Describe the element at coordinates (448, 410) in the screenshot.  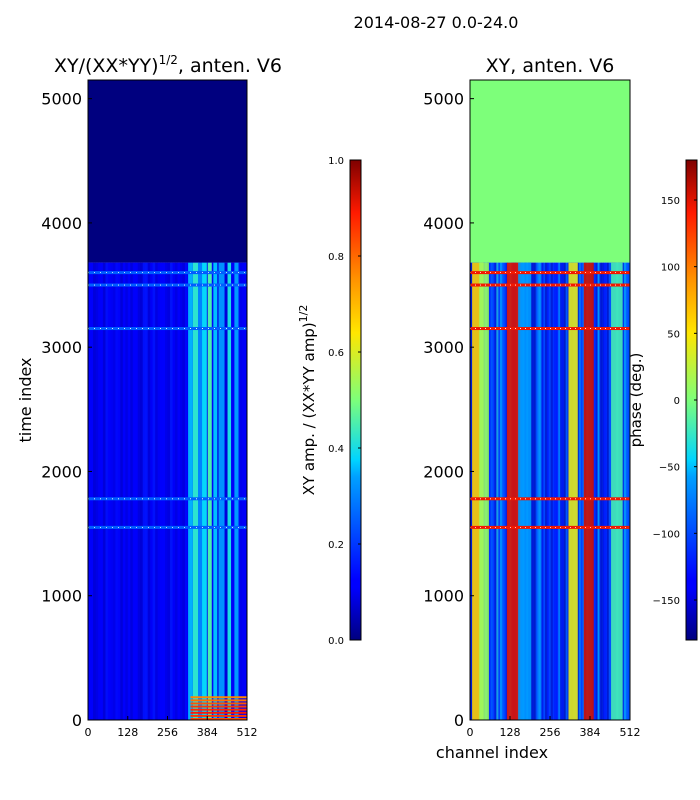
I see `phase-y-ticks: 0 1000 2000 3000 4000 5000` at that location.